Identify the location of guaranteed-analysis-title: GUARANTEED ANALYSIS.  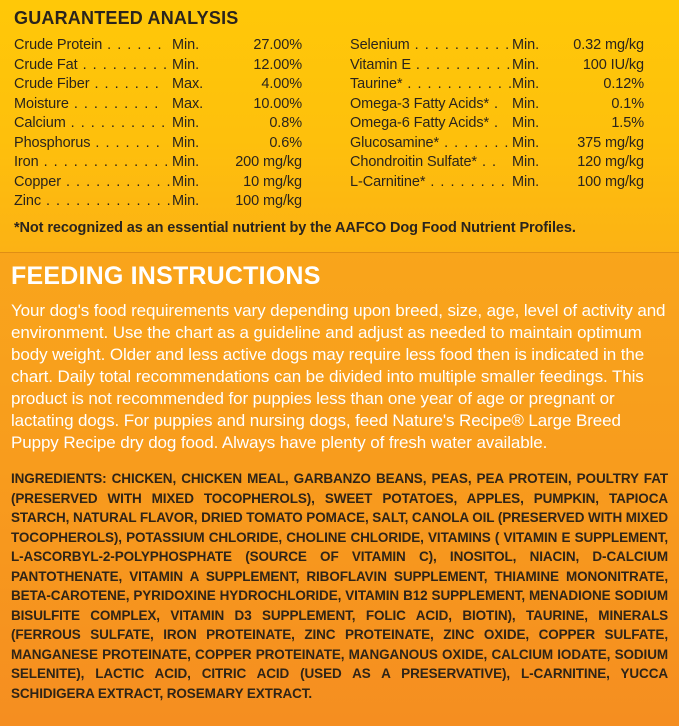
(126, 18).